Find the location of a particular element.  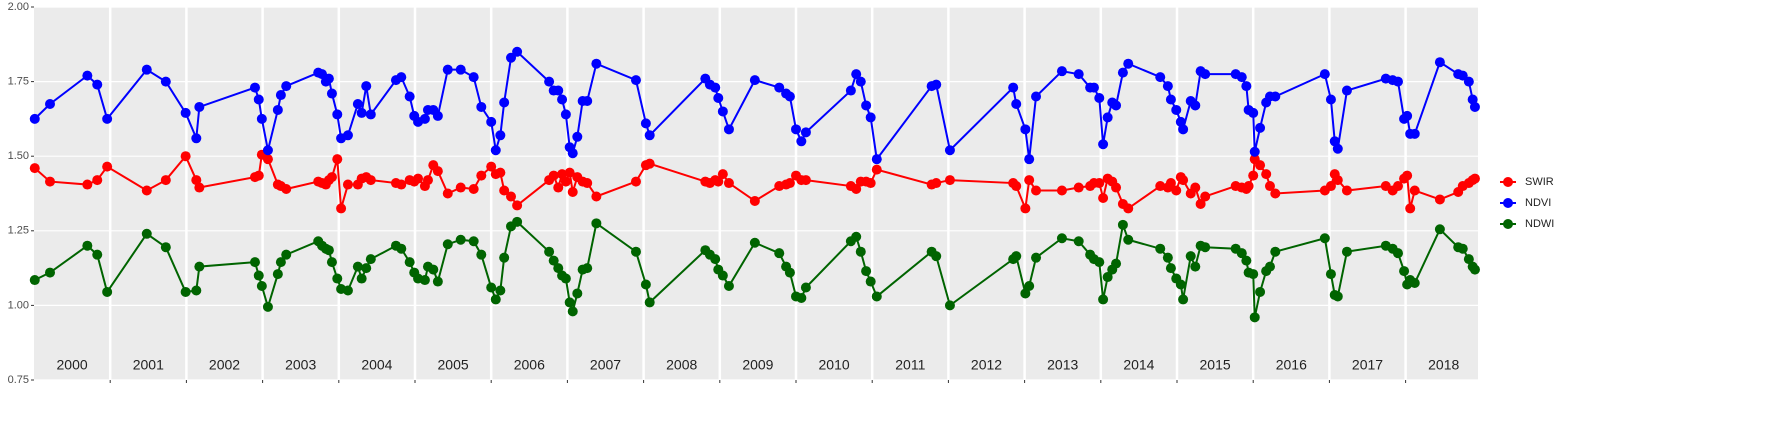

year-label: 2002 is located at coordinates (224, 365).